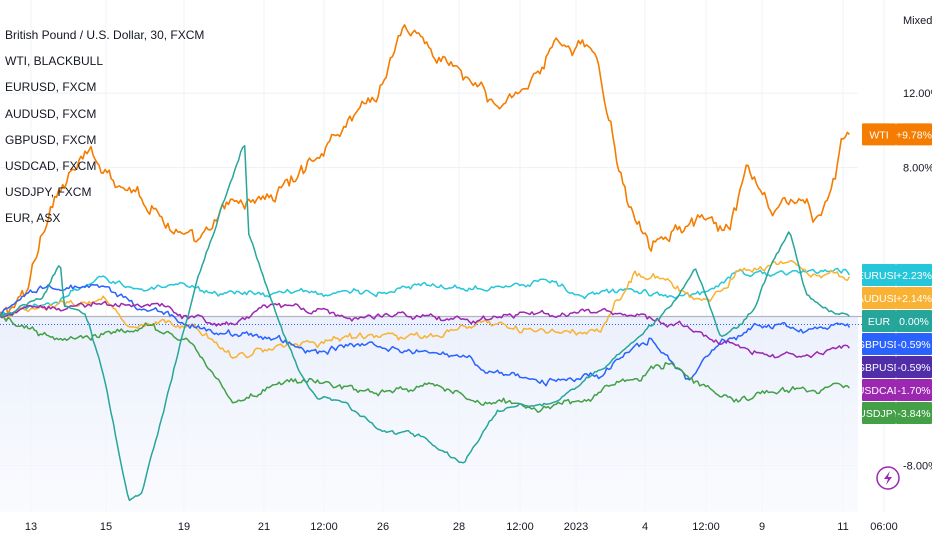 The width and height of the screenshot is (932, 555). What do you see at coordinates (51, 139) in the screenshot?
I see `legend-item-gbpusd: GBPUSD, FXCM` at bounding box center [51, 139].